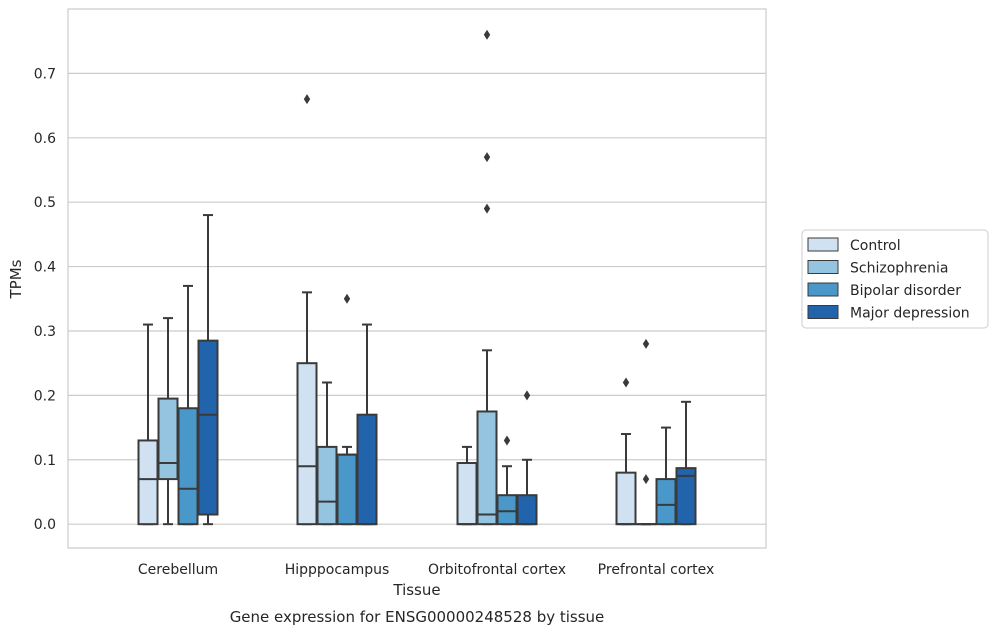  Describe the element at coordinates (905, 291) in the screenshot. I see `legend-label: Bipolar disorder` at that location.